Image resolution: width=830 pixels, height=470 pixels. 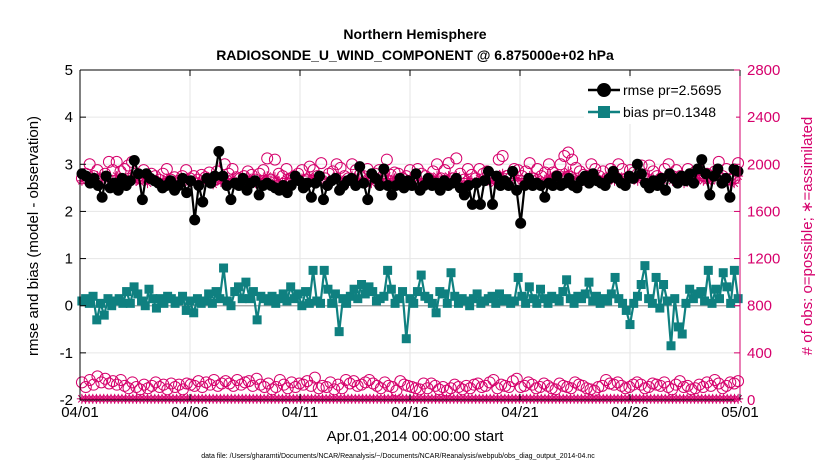 What do you see at coordinates (660, 101) in the screenshot?
I see `legend: rmse pr=2.5695 bias pr=0.1348` at bounding box center [660, 101].